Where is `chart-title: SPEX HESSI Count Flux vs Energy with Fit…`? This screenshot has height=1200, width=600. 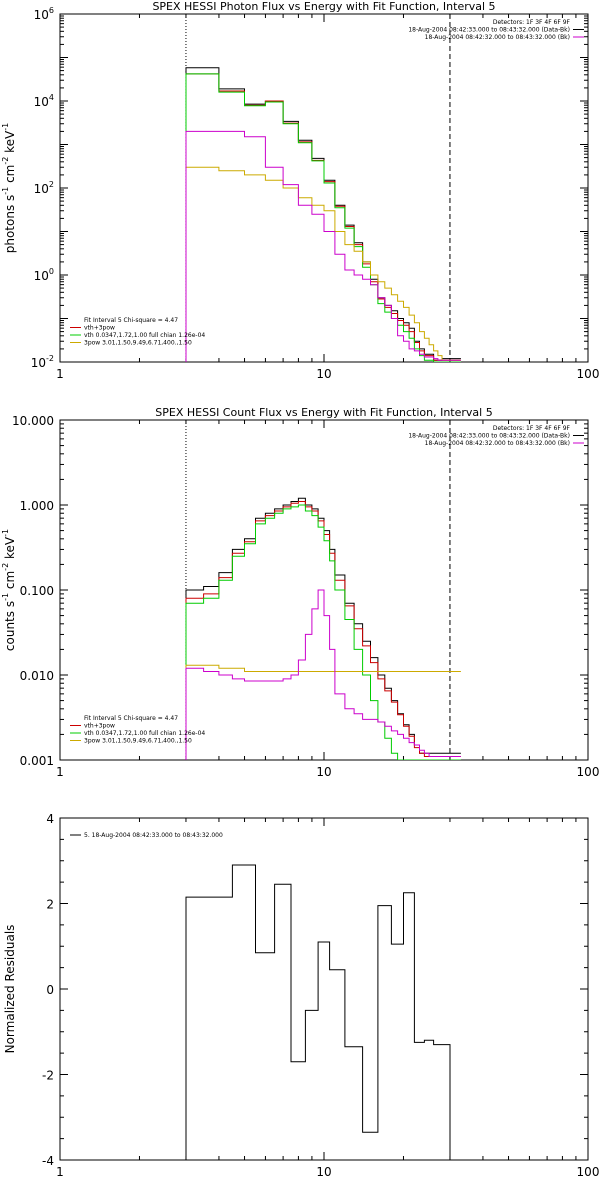
chart-title: SPEX HESSI Count Flux vs Energy with Fit… is located at coordinates (323, 412).